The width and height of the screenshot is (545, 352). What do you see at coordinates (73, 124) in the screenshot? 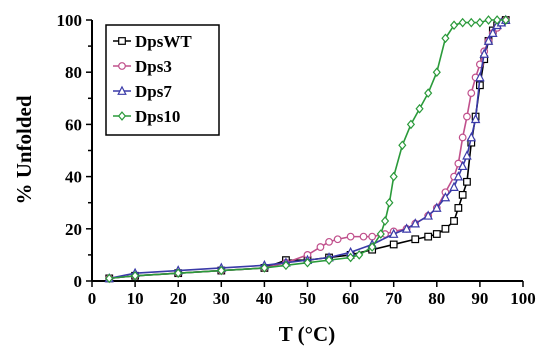
I see `y-tick-label: 60` at bounding box center [73, 124].